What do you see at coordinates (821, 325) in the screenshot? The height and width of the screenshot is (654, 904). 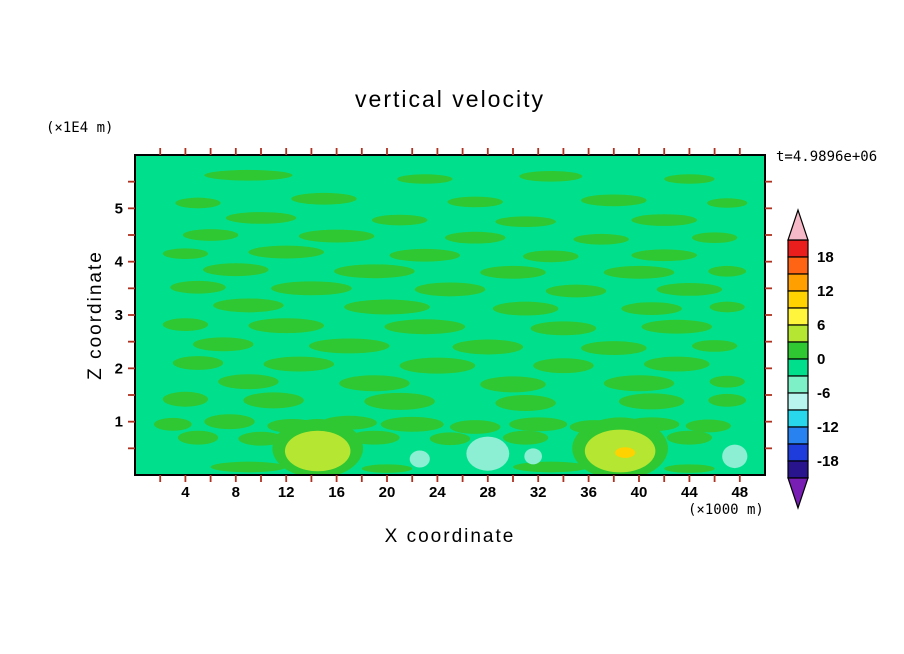 I see `colorbar-label: 6` at bounding box center [821, 325].